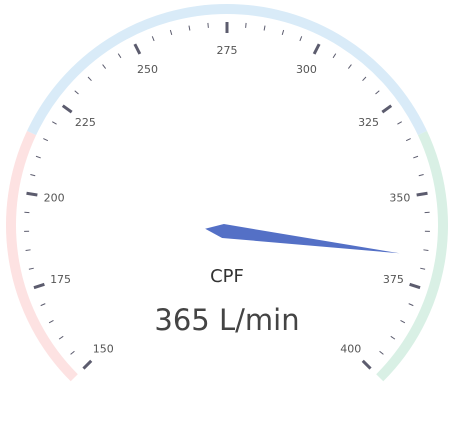 This screenshot has width=457, height=444. I want to click on gauge-tick-label: 400, so click(350, 349).